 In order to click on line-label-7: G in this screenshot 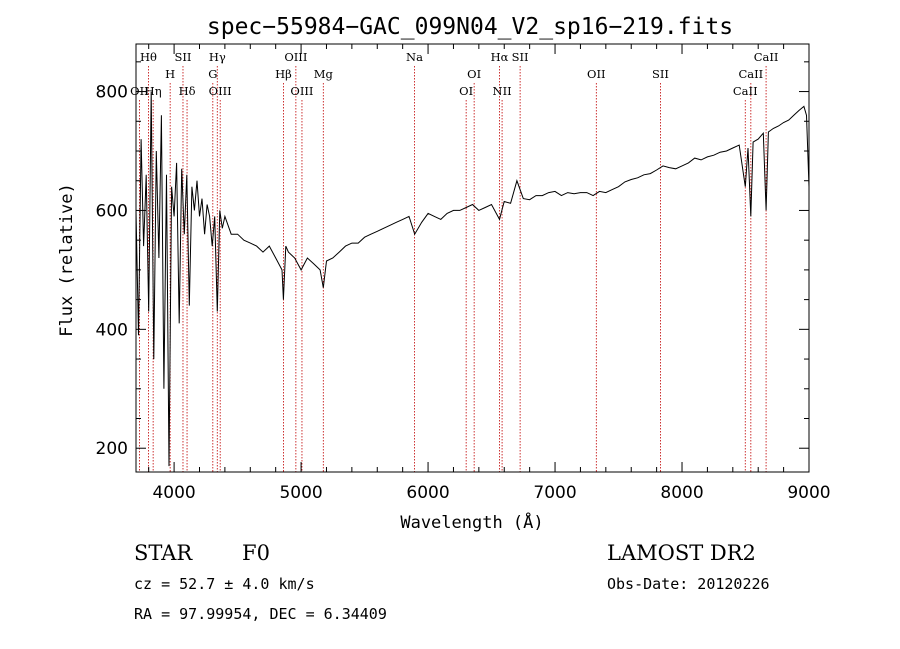, I will do `click(212, 74)`.